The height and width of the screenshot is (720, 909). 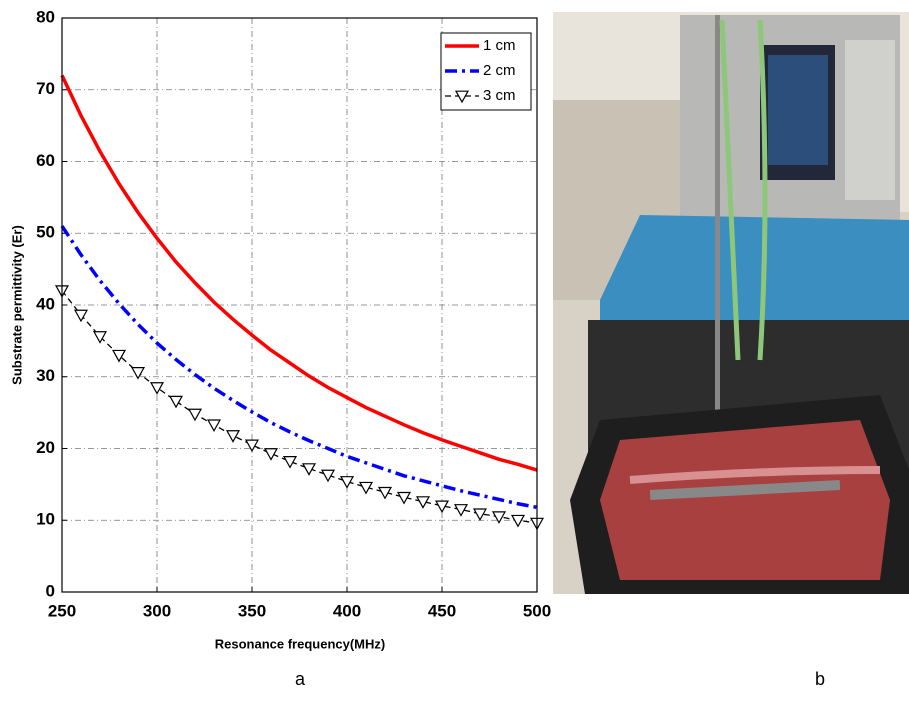 What do you see at coordinates (347, 610) in the screenshot?
I see `x-tick-label: 400` at bounding box center [347, 610].